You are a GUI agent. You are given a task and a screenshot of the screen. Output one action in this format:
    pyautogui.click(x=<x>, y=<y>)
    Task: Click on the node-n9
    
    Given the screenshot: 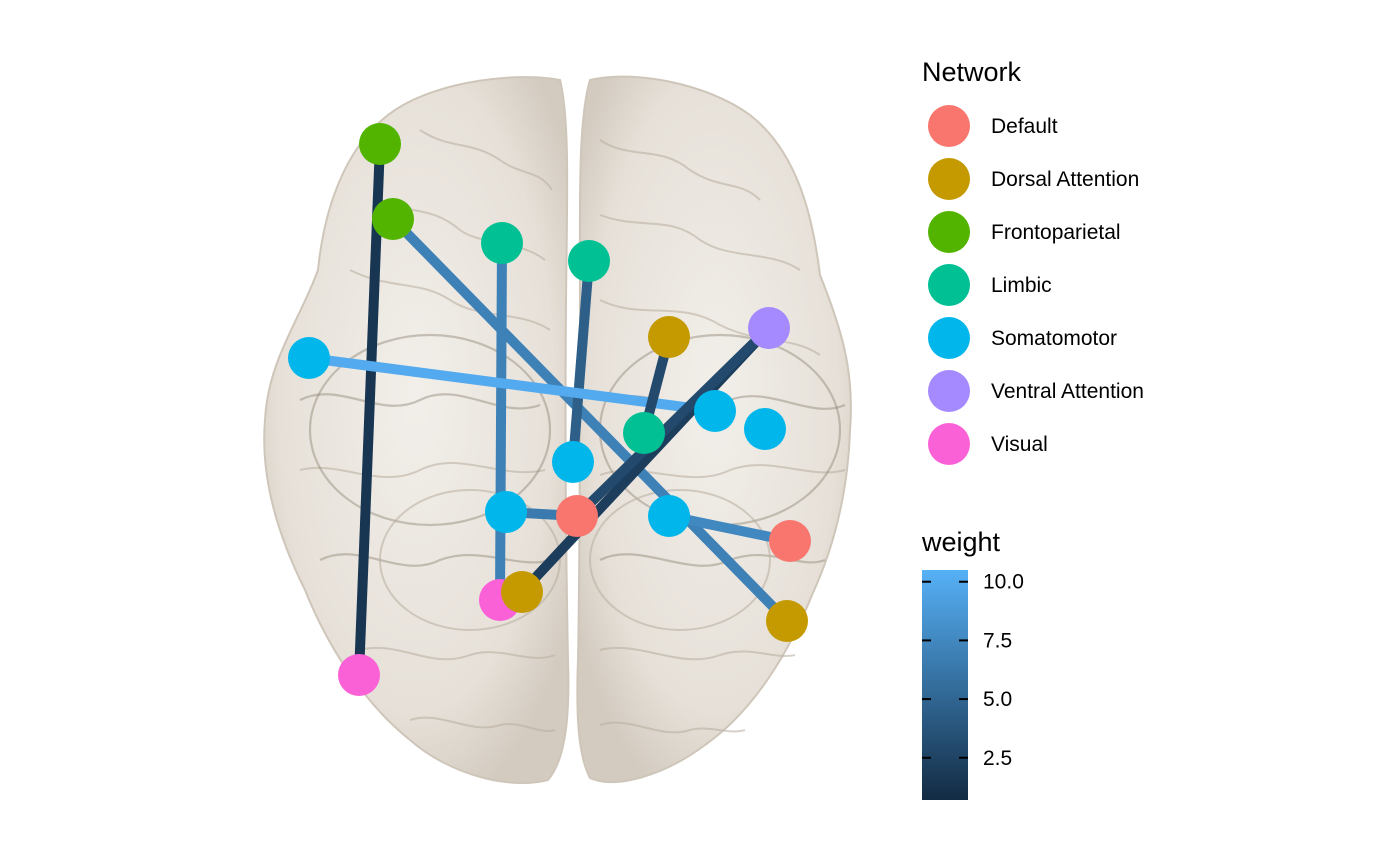 What is the action you would take?
    pyautogui.click(x=715, y=411)
    